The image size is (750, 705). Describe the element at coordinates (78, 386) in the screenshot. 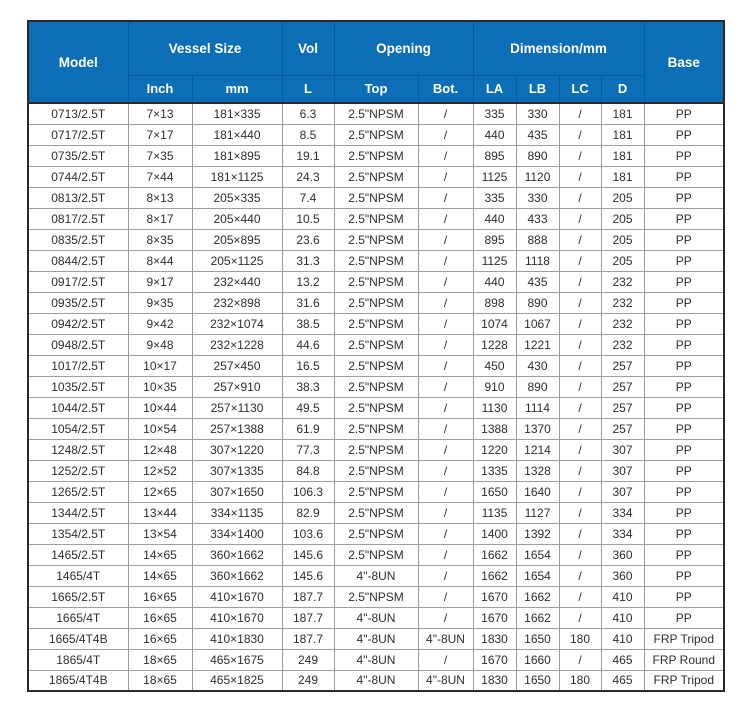

I see `cell-model: 1035/2.5T` at that location.